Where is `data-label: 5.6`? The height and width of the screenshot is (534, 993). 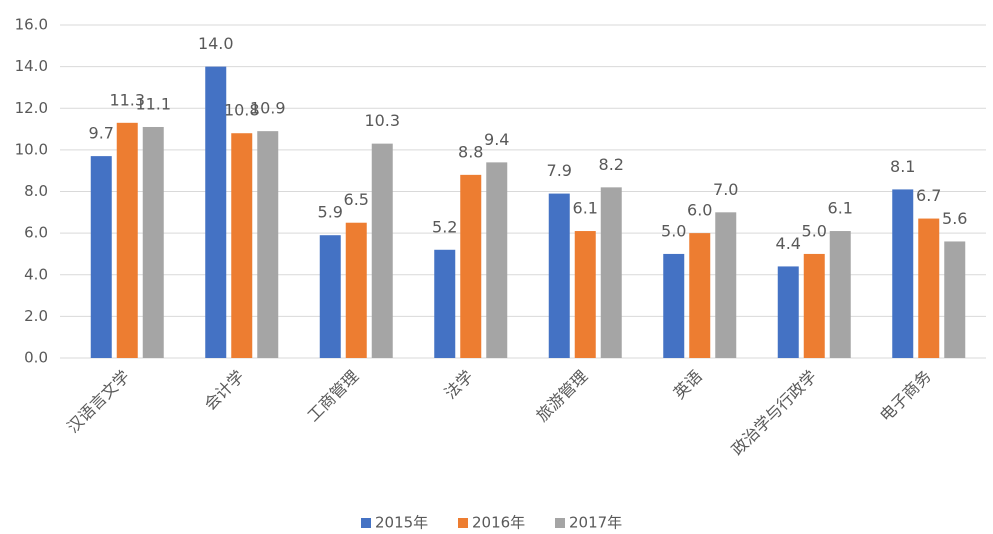
data-label: 5.6 is located at coordinates (954, 218).